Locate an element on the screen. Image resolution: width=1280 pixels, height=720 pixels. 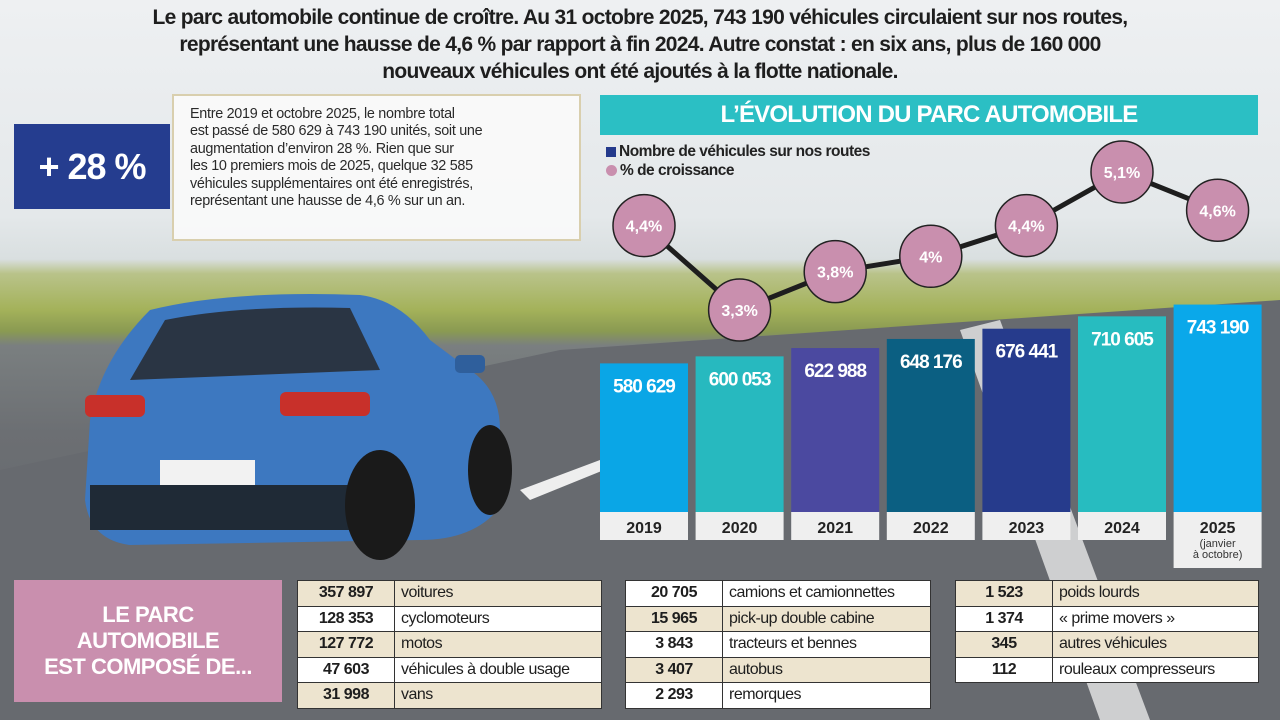
growth-label: 3,3% is located at coordinates (739, 311).